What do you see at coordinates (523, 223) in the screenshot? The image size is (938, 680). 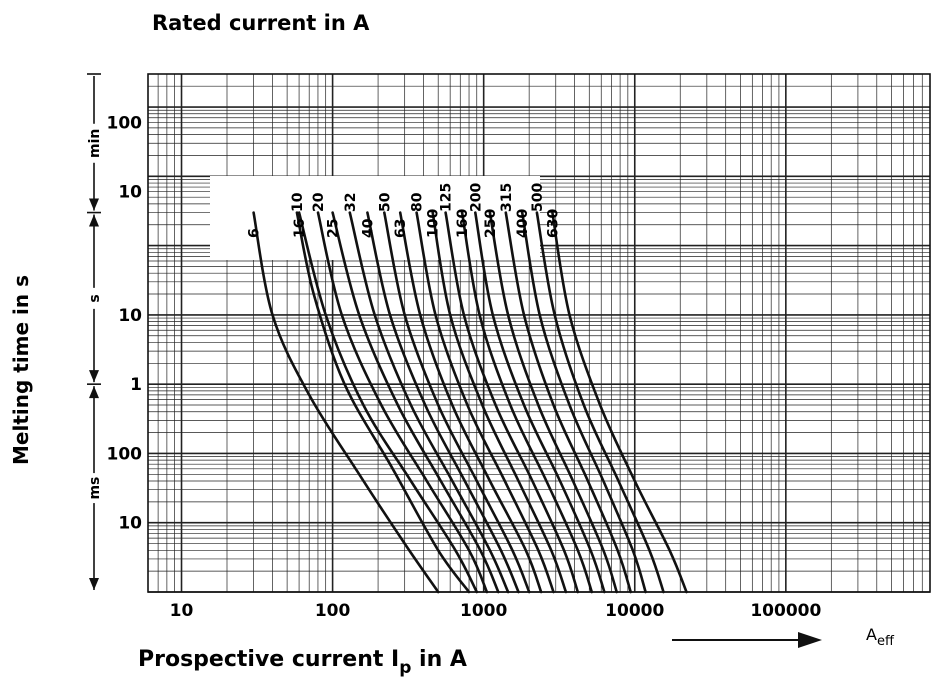 I see `rating-label-400: 400` at bounding box center [523, 223].